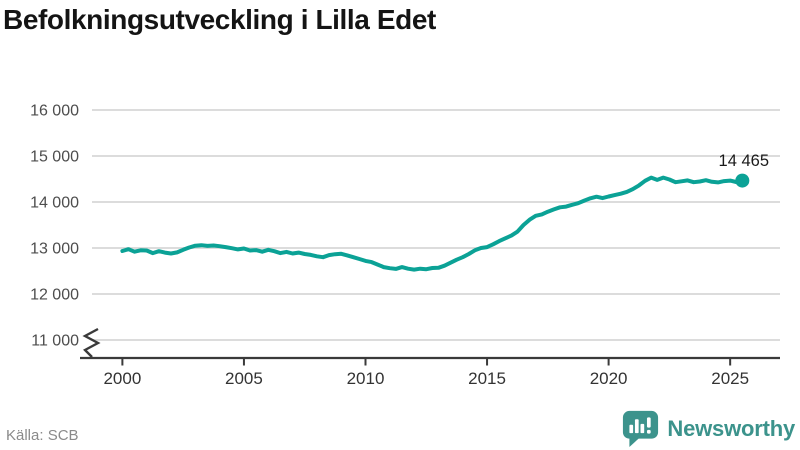 The image size is (800, 450). Describe the element at coordinates (730, 378) in the screenshot. I see `x-tick-label: 2025` at that location.